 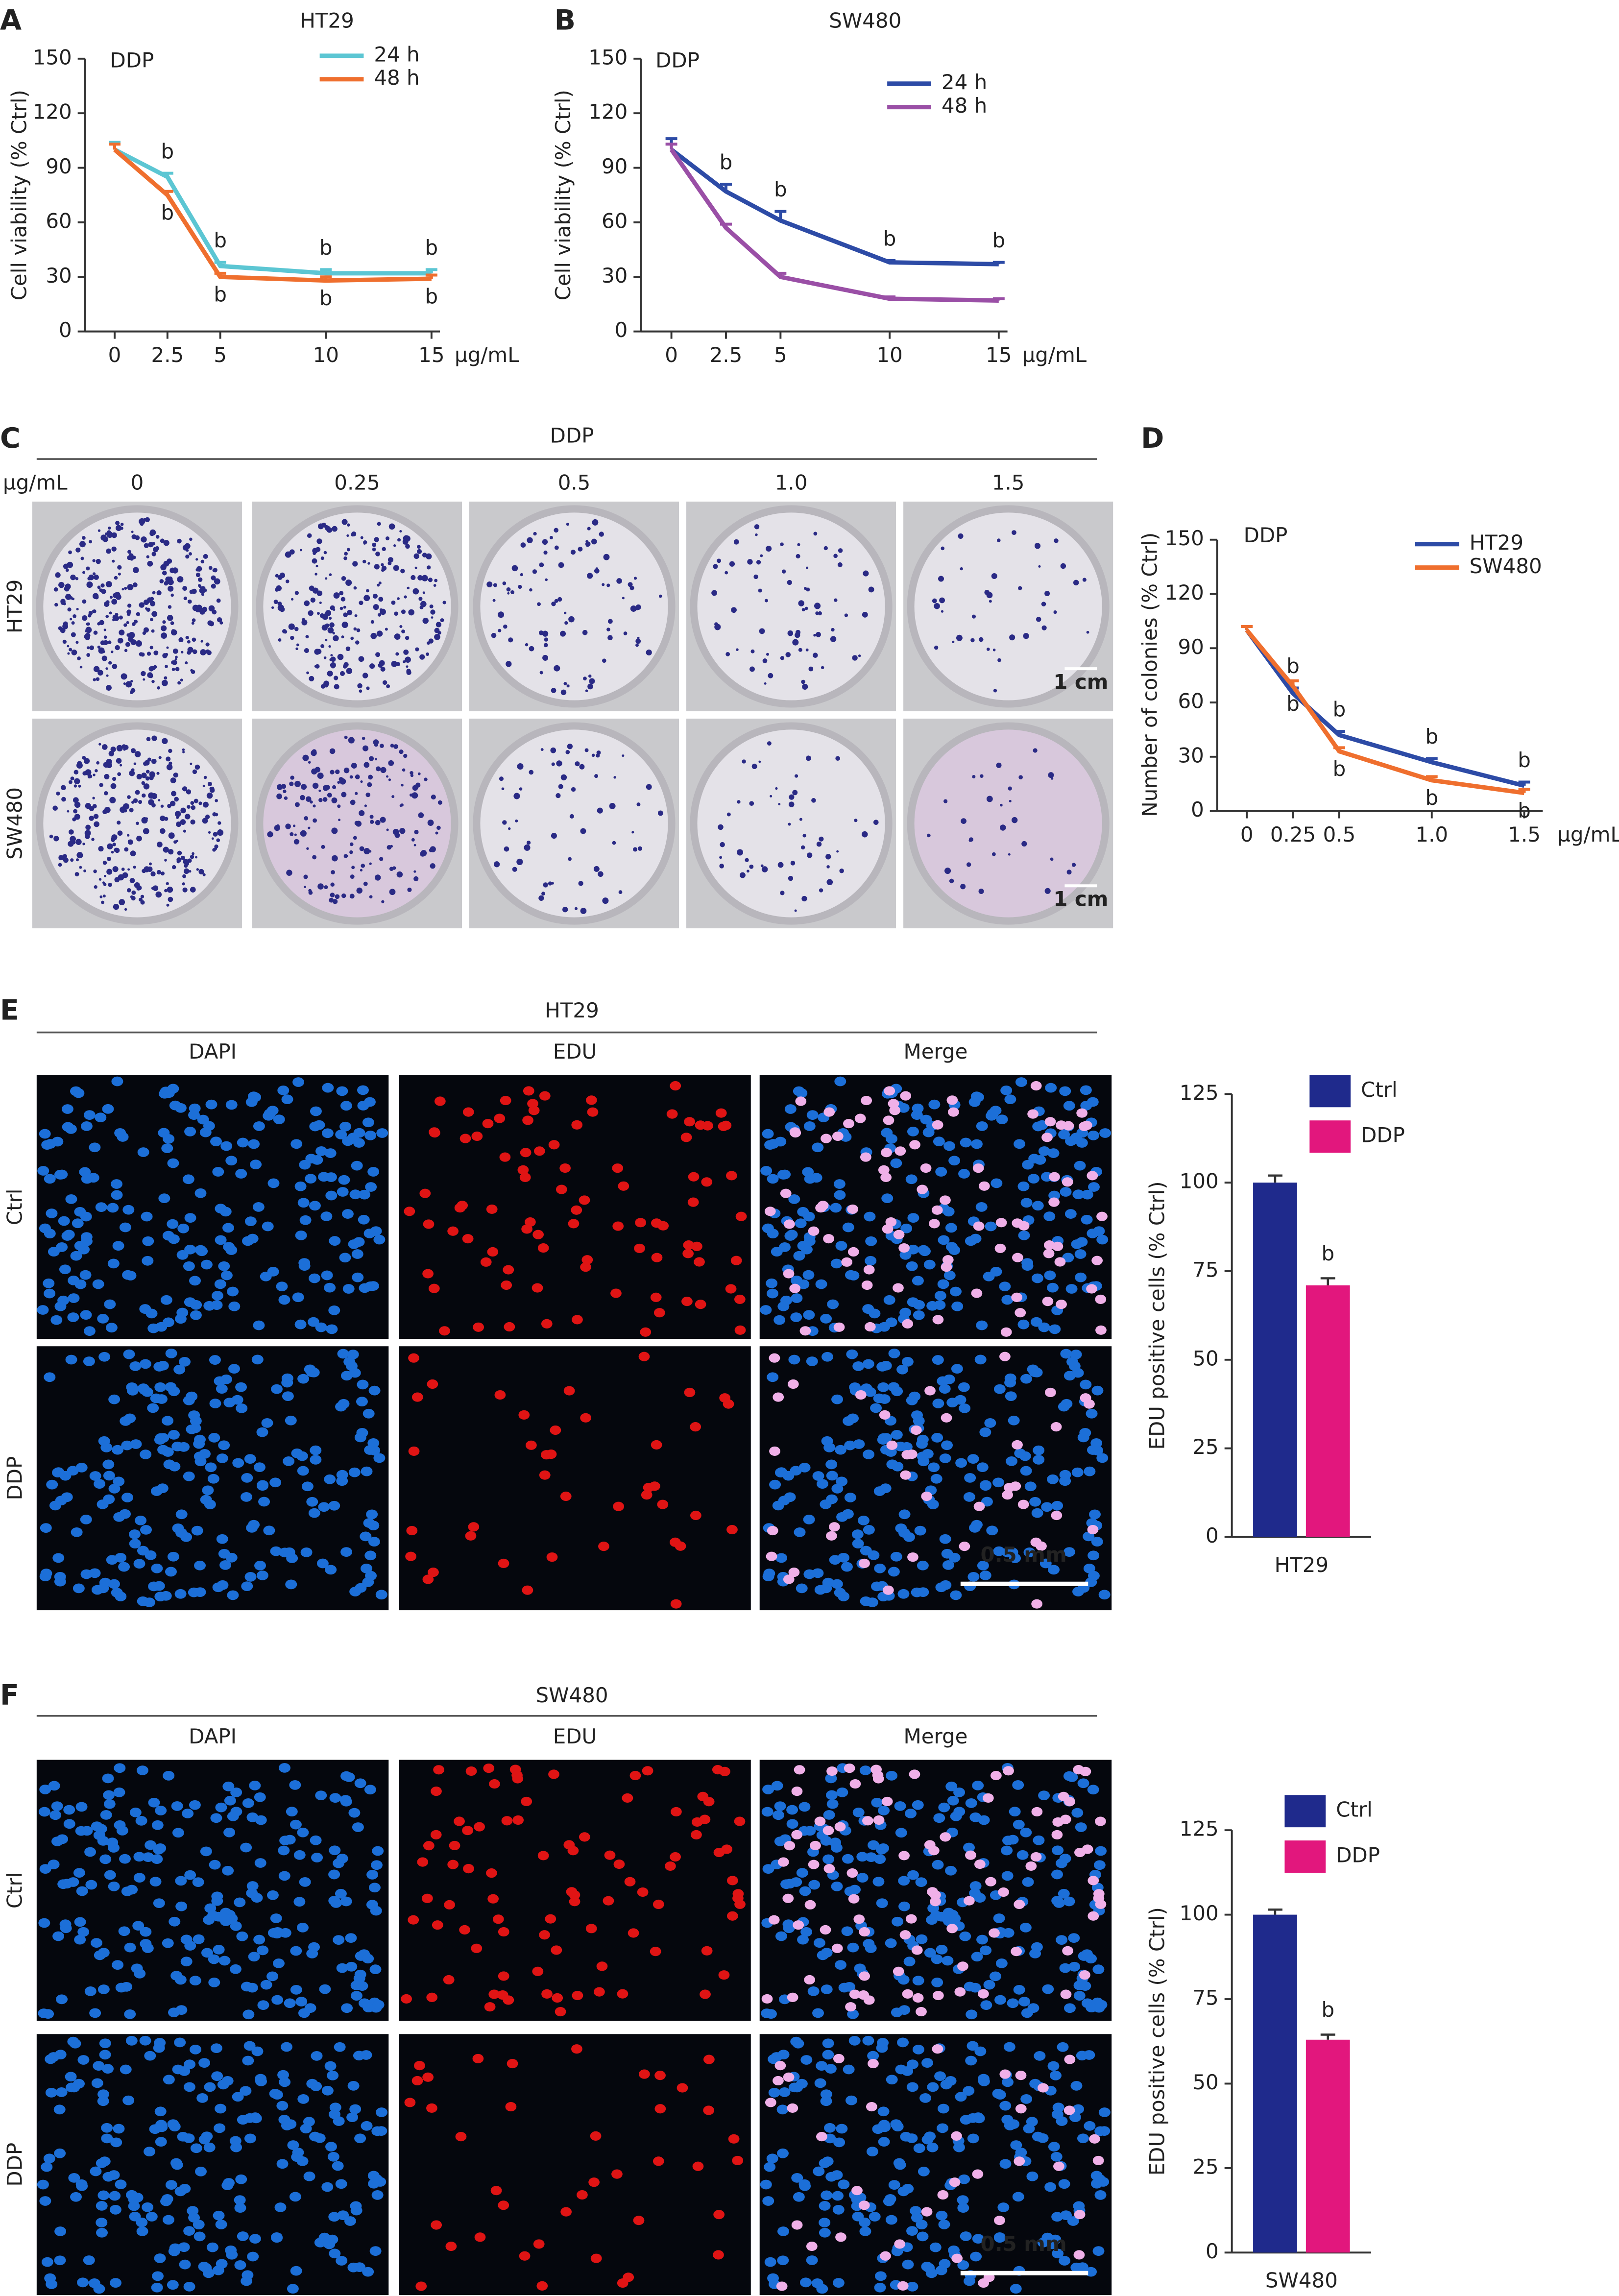 What do you see at coordinates (1023, 1555) in the screenshot?
I see `scale-label: 0.5 mm` at bounding box center [1023, 1555].